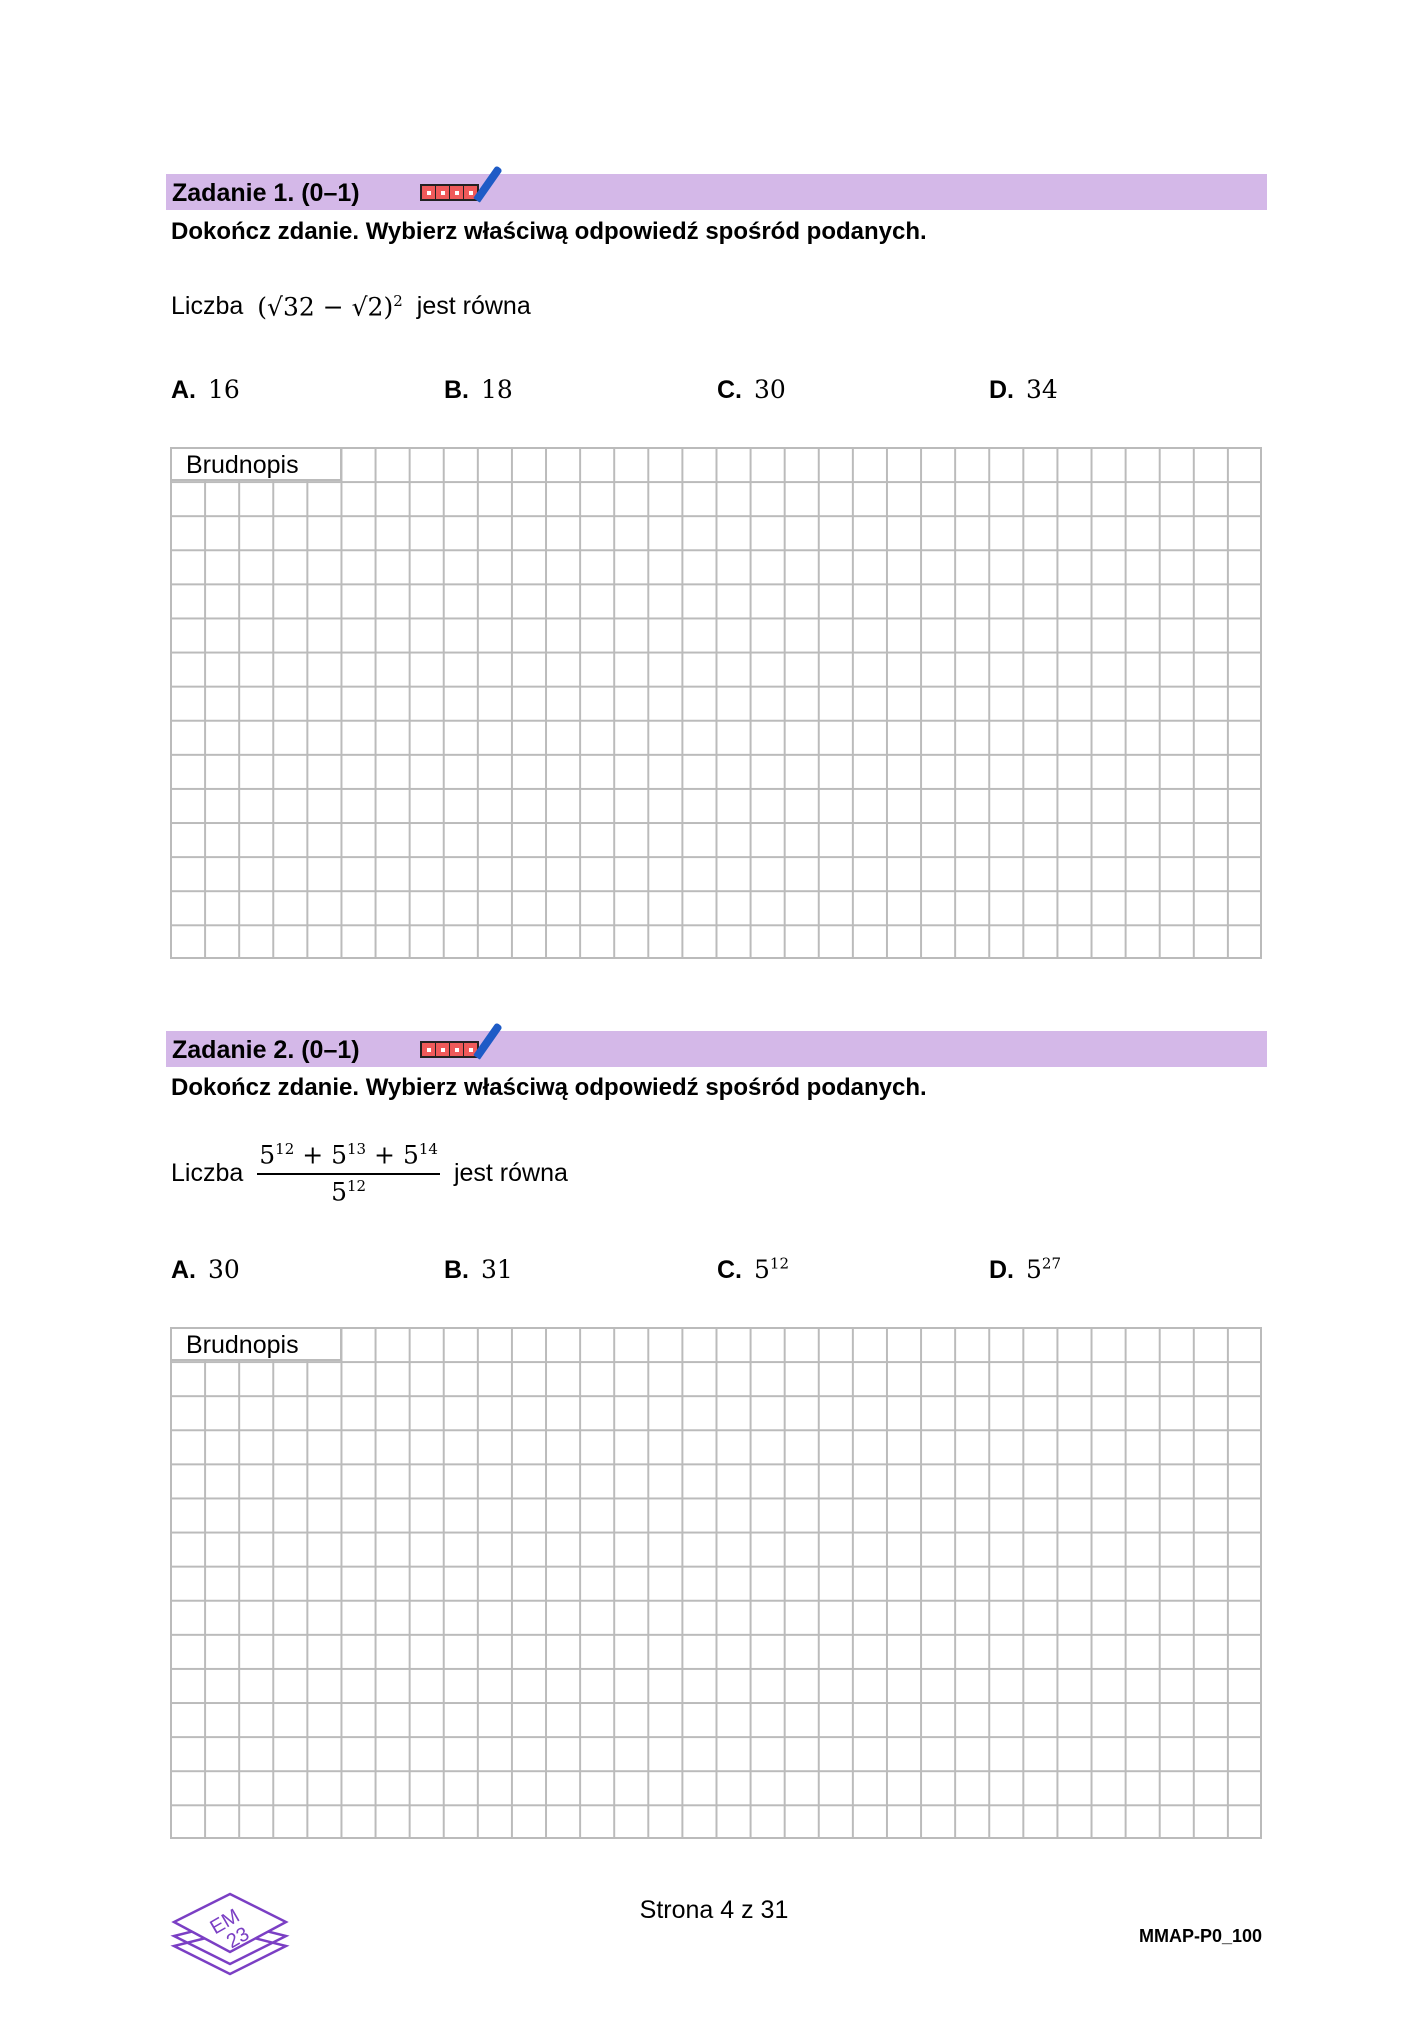  I want to click on option-d: D. 34, so click(1023, 389).